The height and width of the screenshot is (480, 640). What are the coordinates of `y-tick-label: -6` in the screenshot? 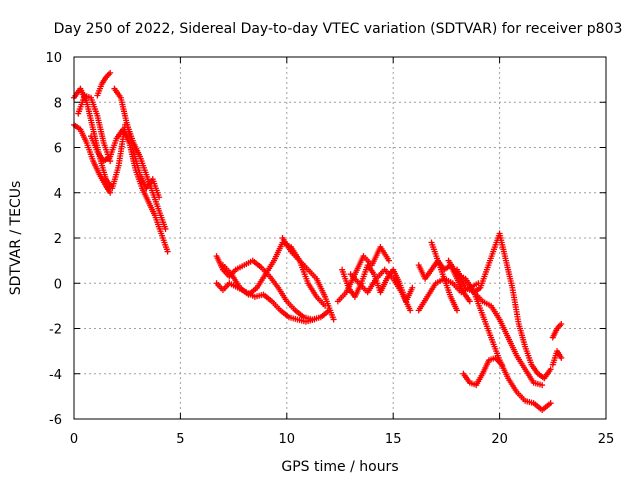 It's located at (55, 420).